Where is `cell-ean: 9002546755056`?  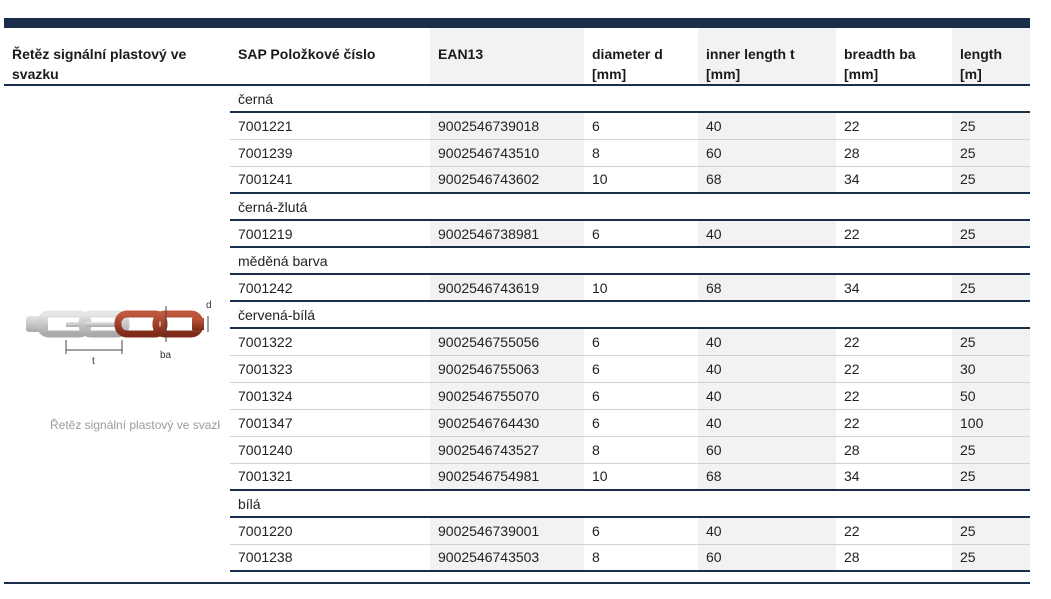 cell-ean: 9002546755056 is located at coordinates (507, 342).